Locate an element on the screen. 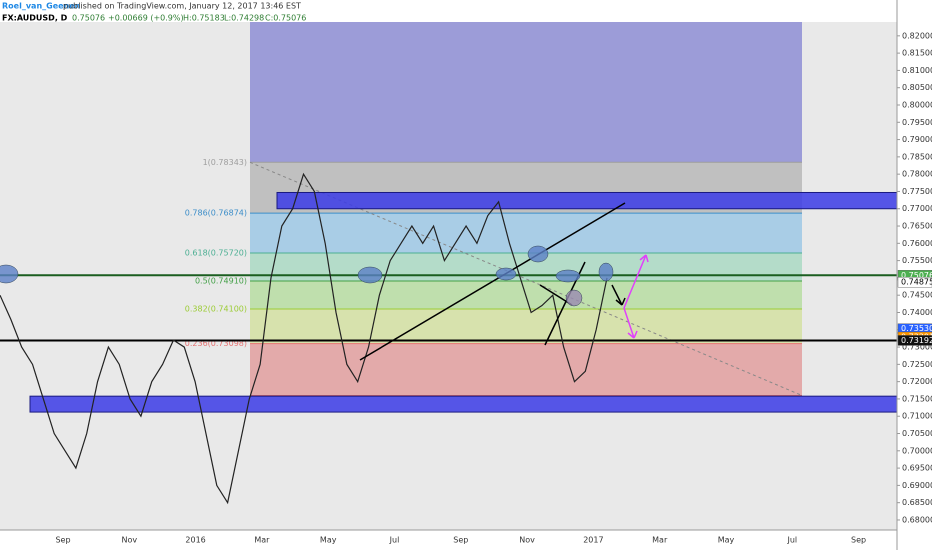 Image resolution: width=932 pixels, height=550 pixels. fib-label: 0.236(0.73098) is located at coordinates (216, 343).